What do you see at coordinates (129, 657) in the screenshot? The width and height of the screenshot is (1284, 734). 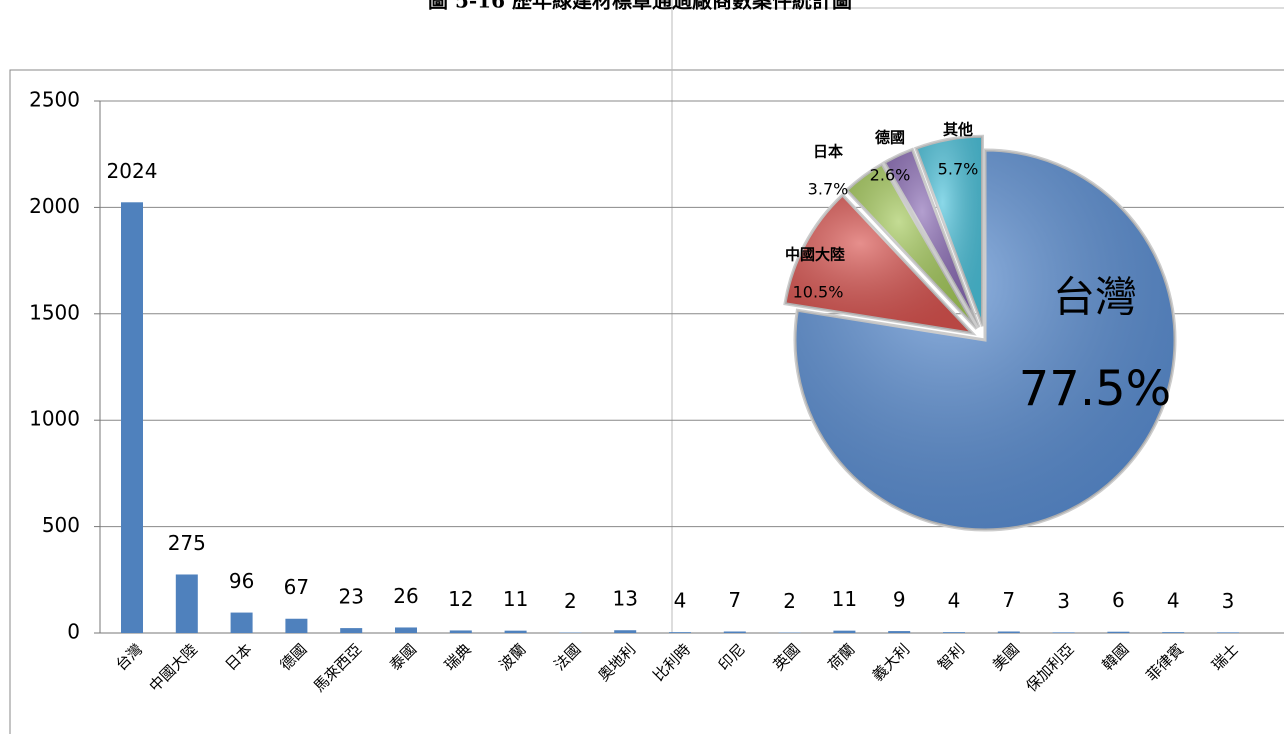 I see `x-tick-label: 台灣` at bounding box center [129, 657].